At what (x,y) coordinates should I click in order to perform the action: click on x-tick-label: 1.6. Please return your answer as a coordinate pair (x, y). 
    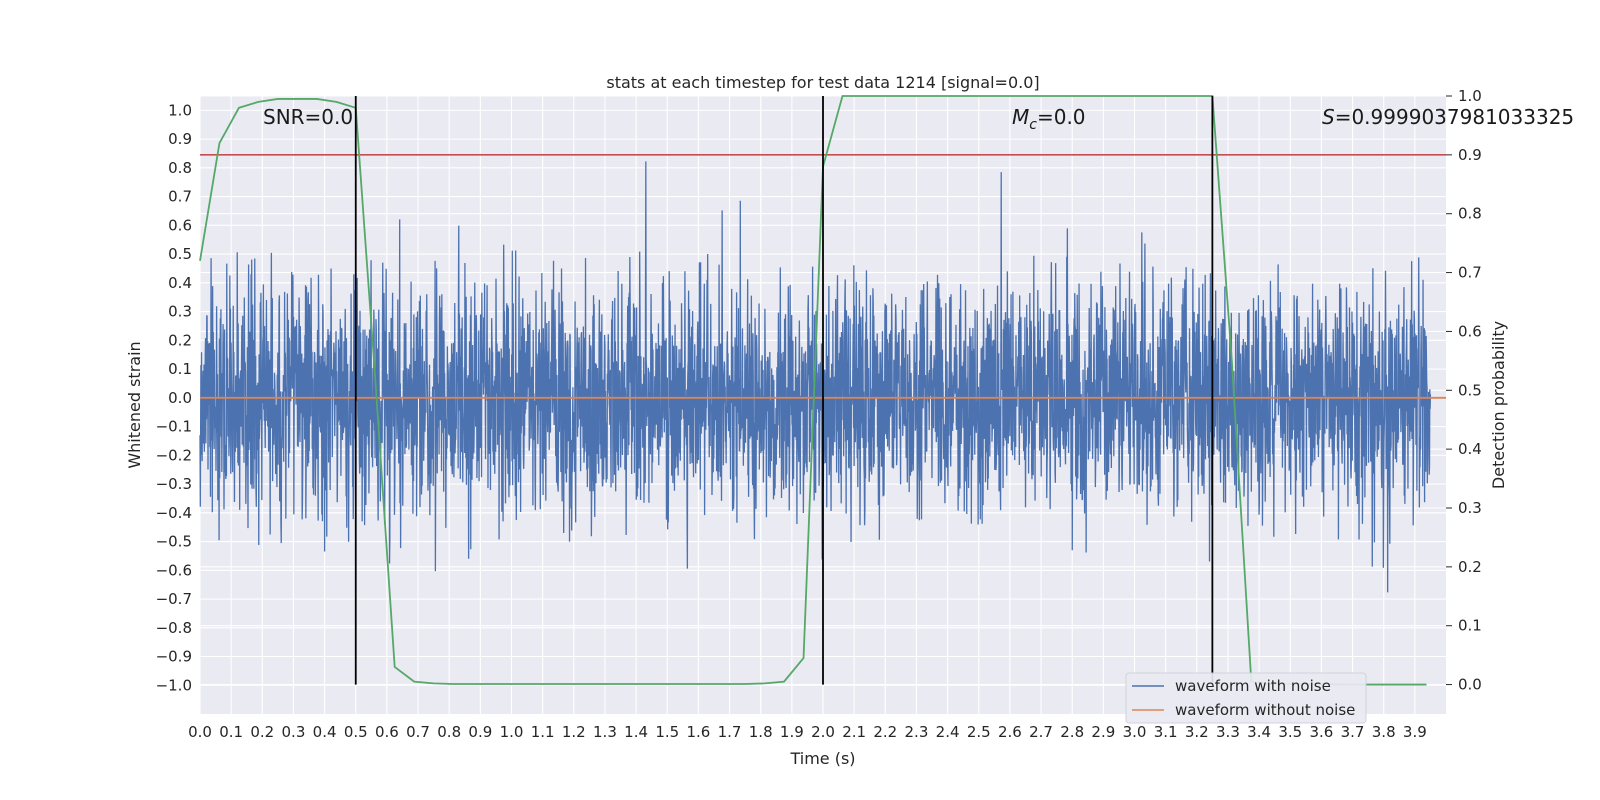
    Looking at the image, I should click on (698, 732).